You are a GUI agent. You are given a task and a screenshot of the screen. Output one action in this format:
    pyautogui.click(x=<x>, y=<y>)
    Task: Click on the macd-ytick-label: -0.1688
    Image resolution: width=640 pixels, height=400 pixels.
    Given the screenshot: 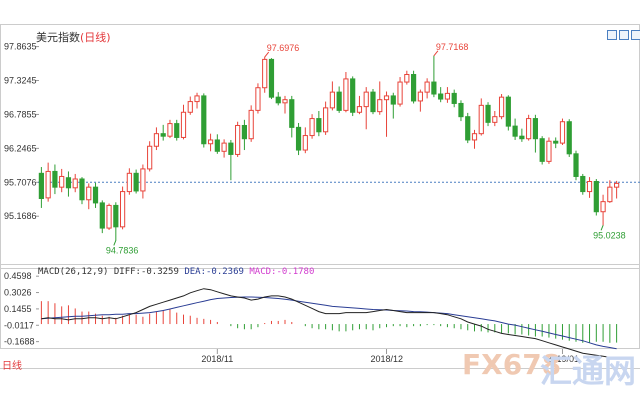 What is the action you would take?
    pyautogui.click(x=19, y=342)
    